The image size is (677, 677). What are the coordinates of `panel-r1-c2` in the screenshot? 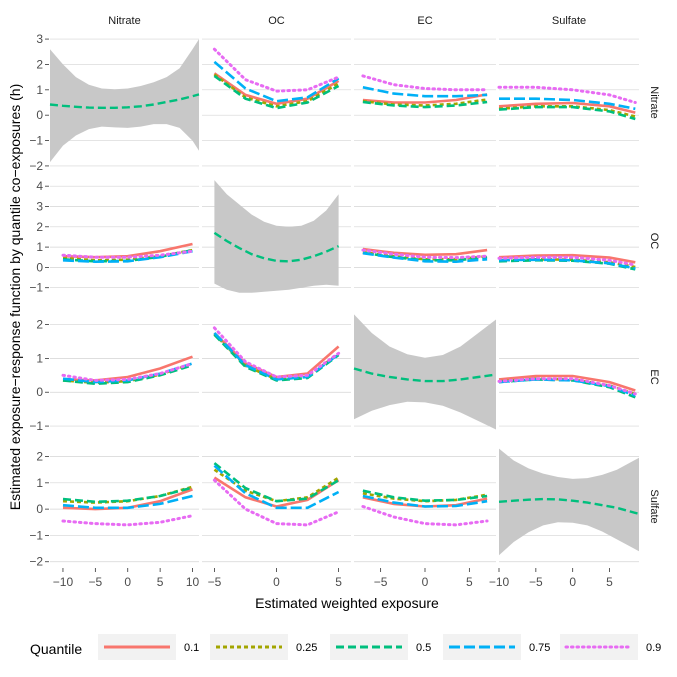 It's located at (425, 237).